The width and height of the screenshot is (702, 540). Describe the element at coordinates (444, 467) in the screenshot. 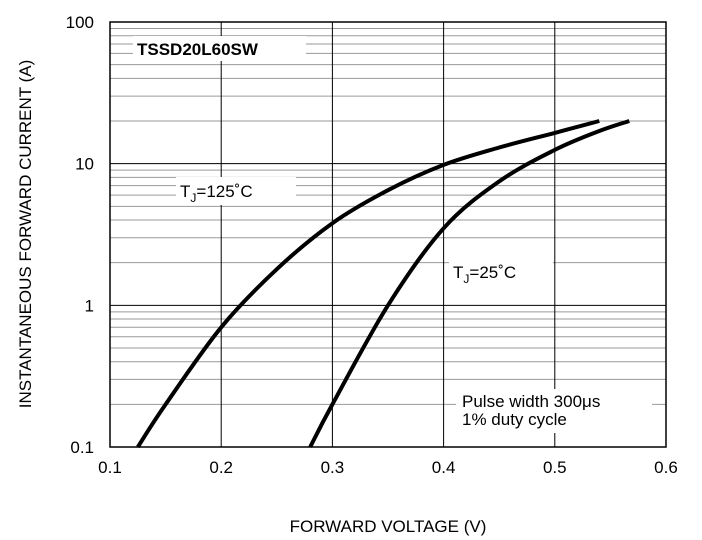

I see `x-tick-label: 0.4` at that location.